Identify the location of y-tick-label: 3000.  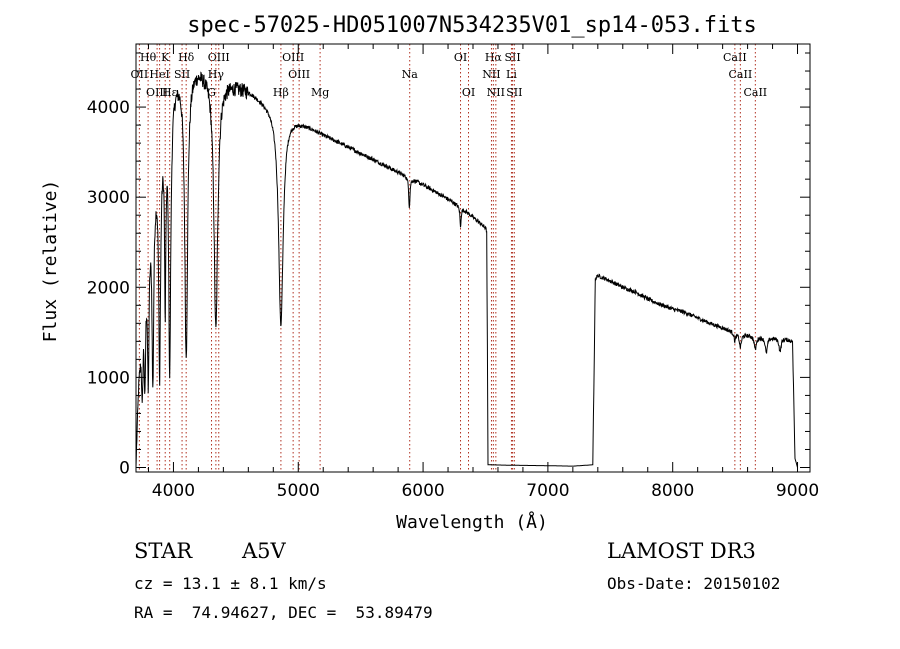
(108, 198).